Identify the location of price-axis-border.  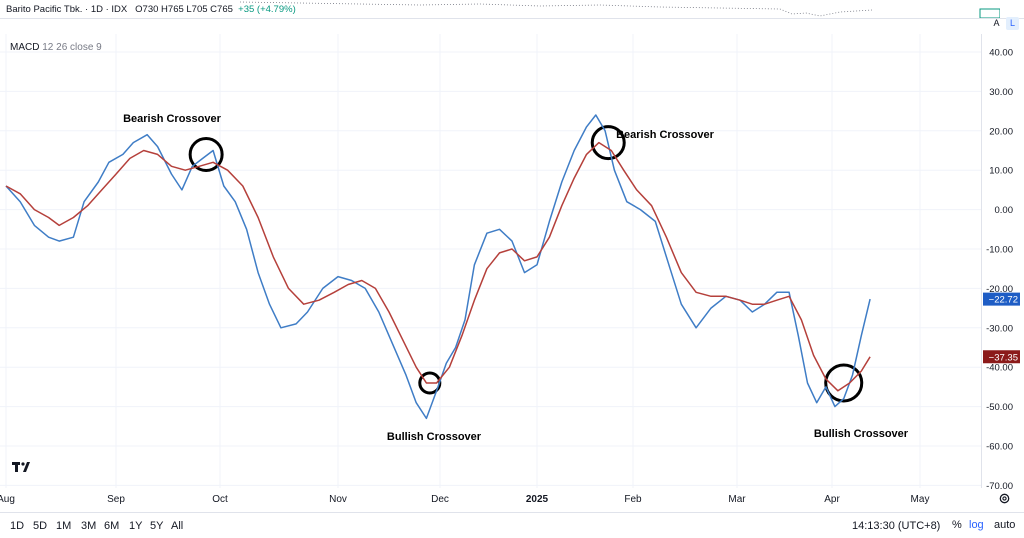
(981, 261).